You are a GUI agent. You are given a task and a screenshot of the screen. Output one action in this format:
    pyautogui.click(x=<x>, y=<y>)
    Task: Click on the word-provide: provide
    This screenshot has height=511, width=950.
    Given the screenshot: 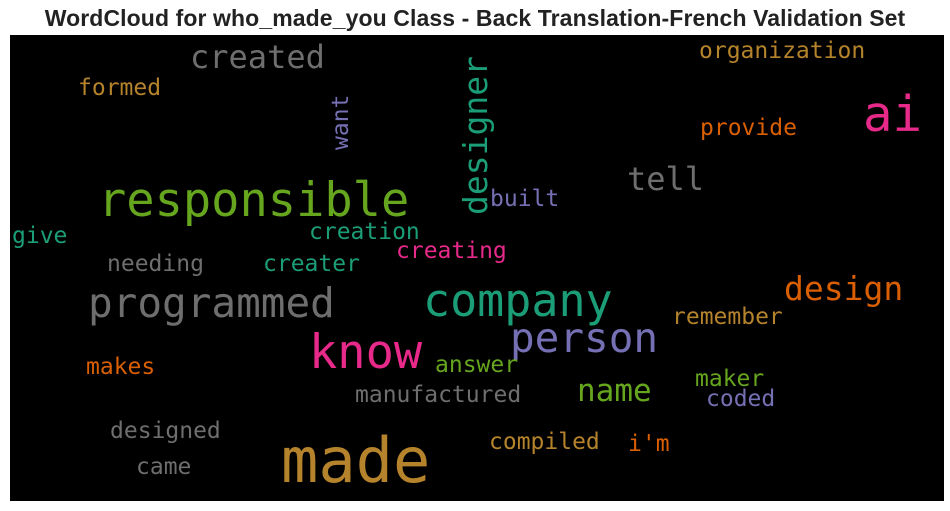 What is the action you would take?
    pyautogui.click(x=748, y=128)
    